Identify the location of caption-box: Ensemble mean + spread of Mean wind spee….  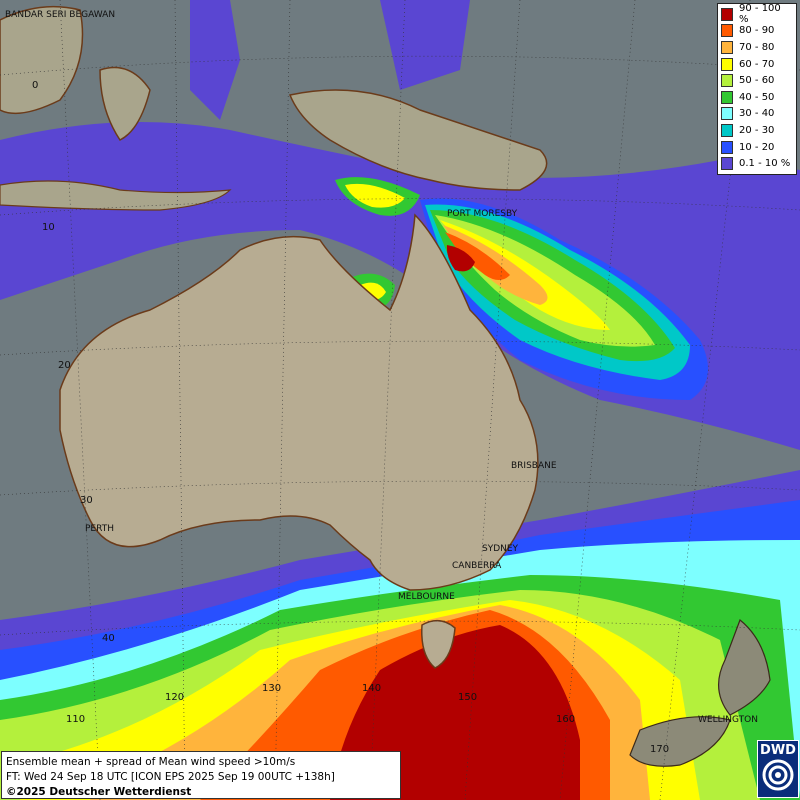
(201, 775).